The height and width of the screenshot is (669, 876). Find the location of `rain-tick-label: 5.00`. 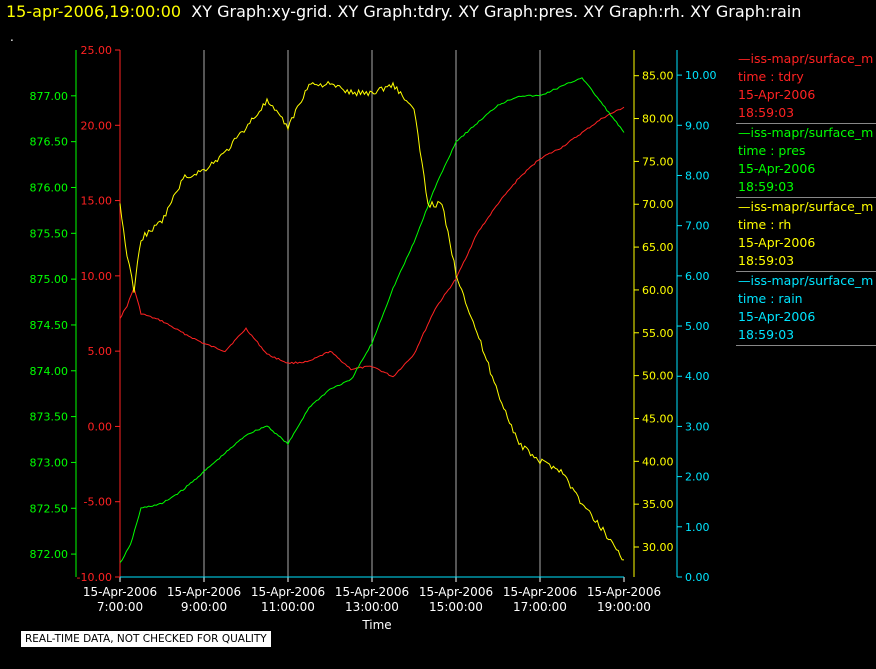

rain-tick-label: 5.00 is located at coordinates (697, 326).